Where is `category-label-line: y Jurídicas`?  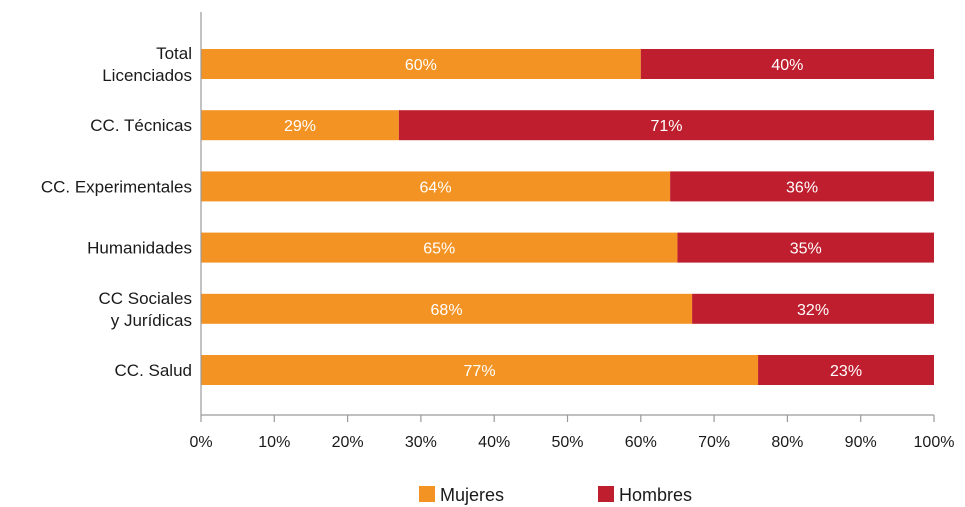 category-label-line: y Jurídicas is located at coordinates (151, 320).